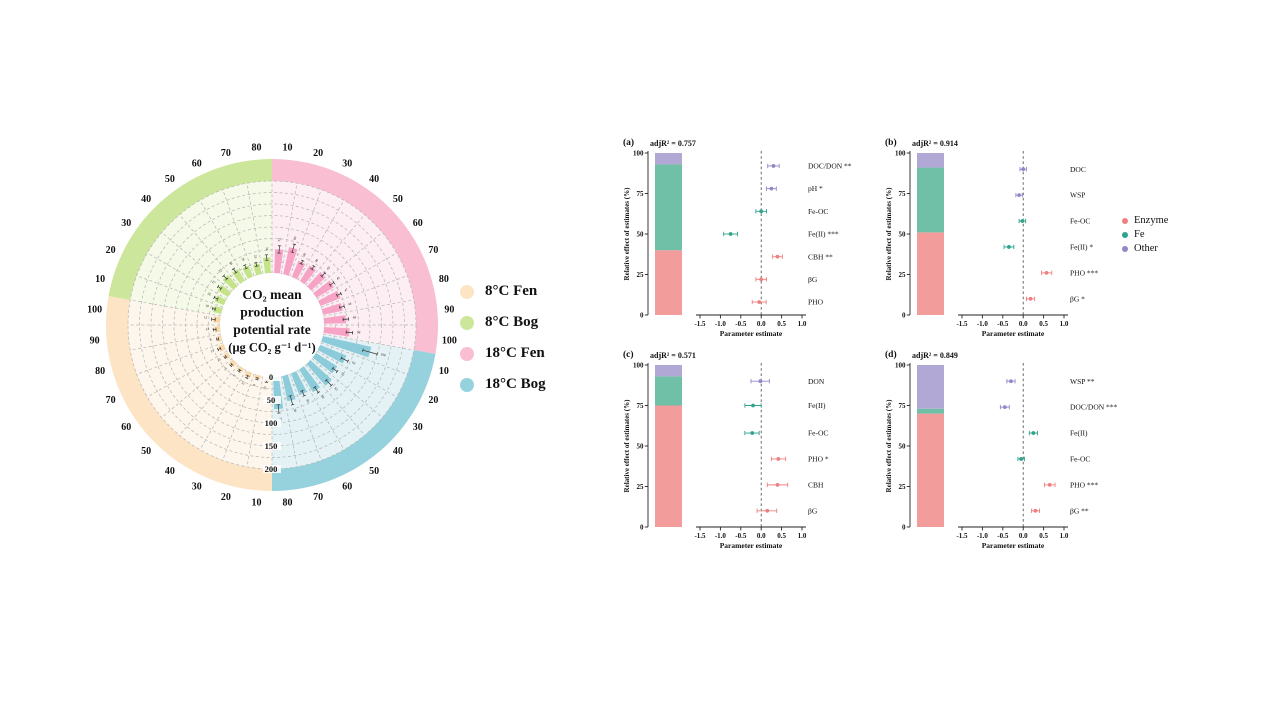  Describe the element at coordinates (207, 329) in the screenshot. I see `polar-bar-value: 12` at that location.